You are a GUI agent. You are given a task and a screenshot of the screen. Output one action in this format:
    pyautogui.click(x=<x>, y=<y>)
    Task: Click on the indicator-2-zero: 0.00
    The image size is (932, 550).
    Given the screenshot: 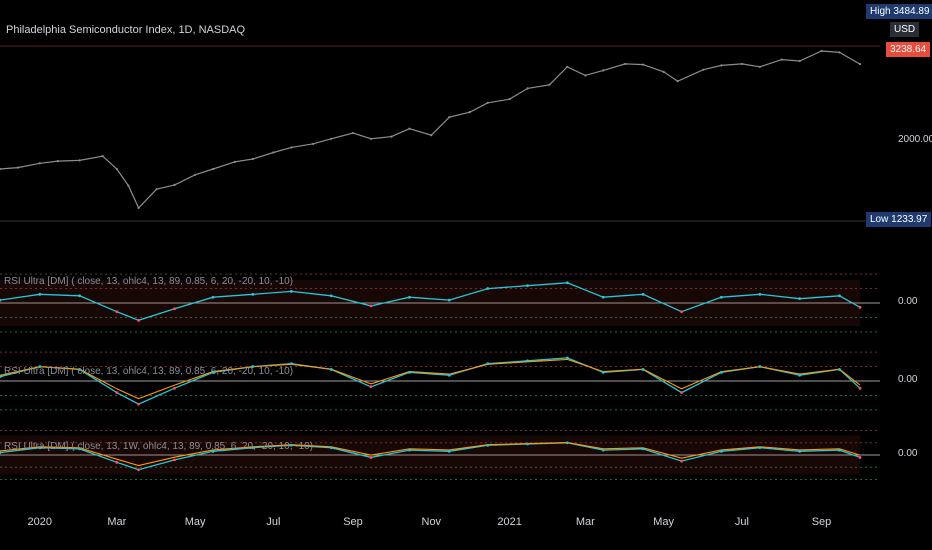 What is the action you would take?
    pyautogui.click(x=908, y=379)
    